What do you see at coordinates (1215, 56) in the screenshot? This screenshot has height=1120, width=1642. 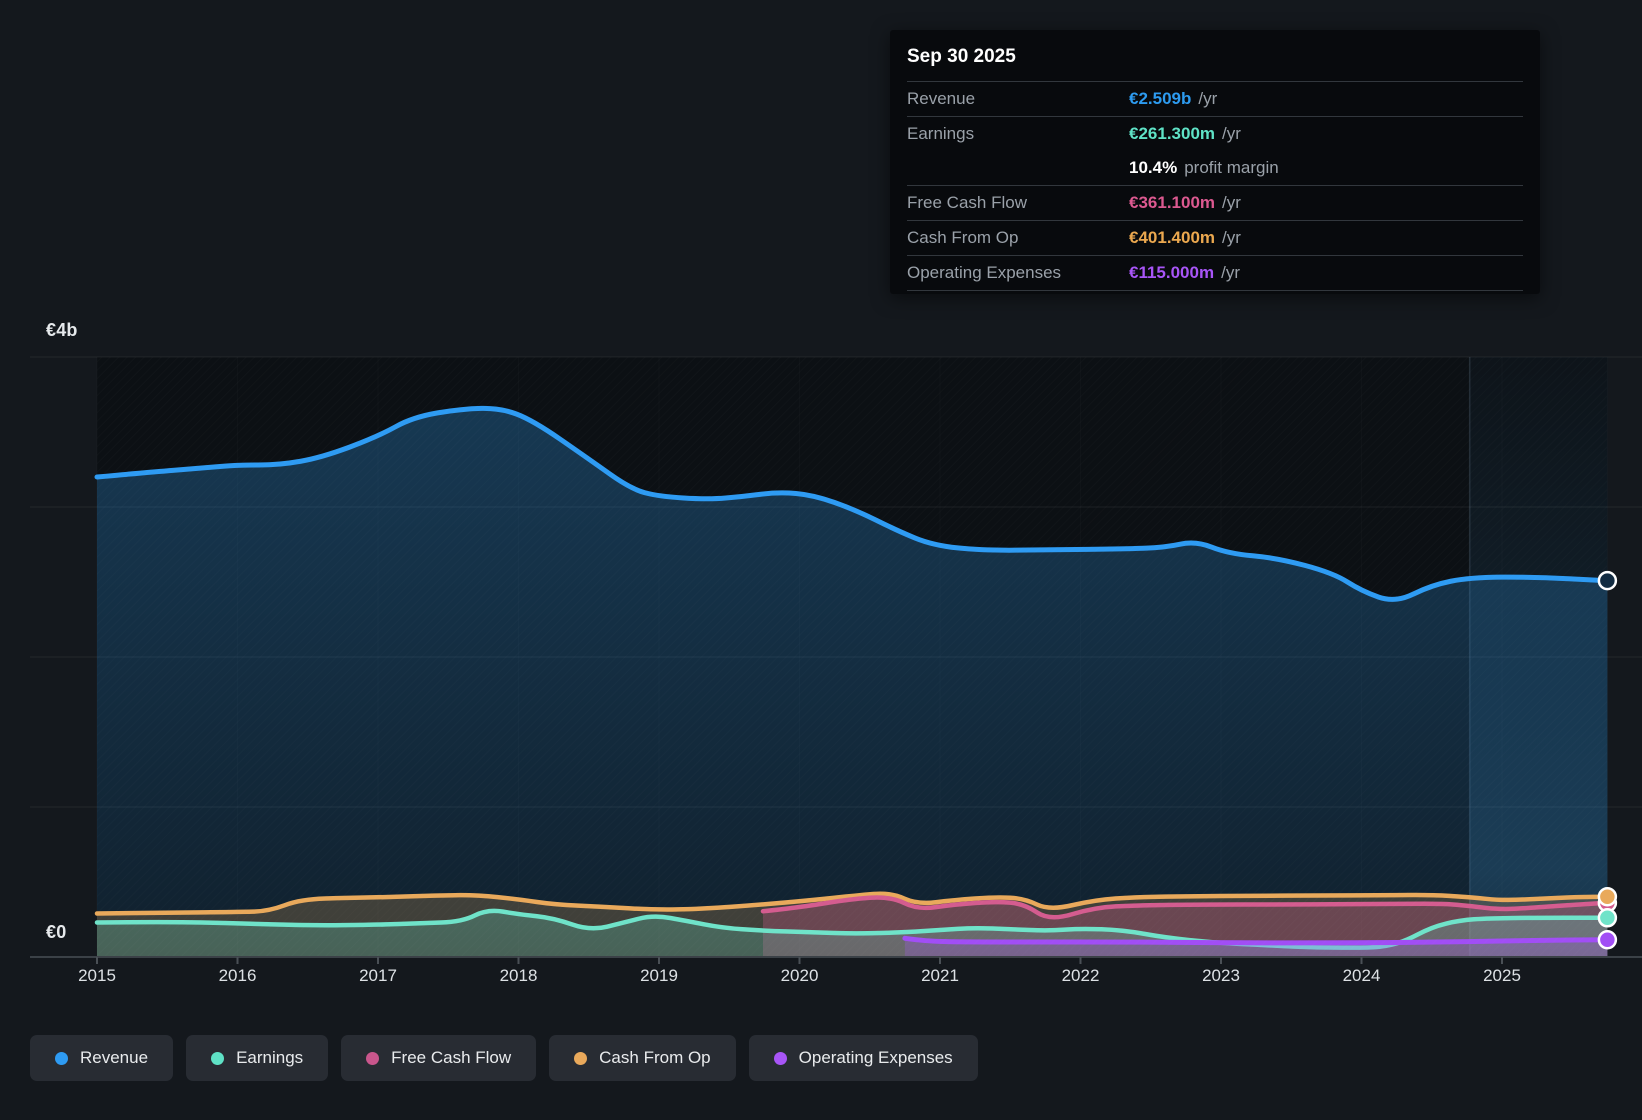 I see `tooltip-date: Sep 30 2025` at bounding box center [1215, 56].